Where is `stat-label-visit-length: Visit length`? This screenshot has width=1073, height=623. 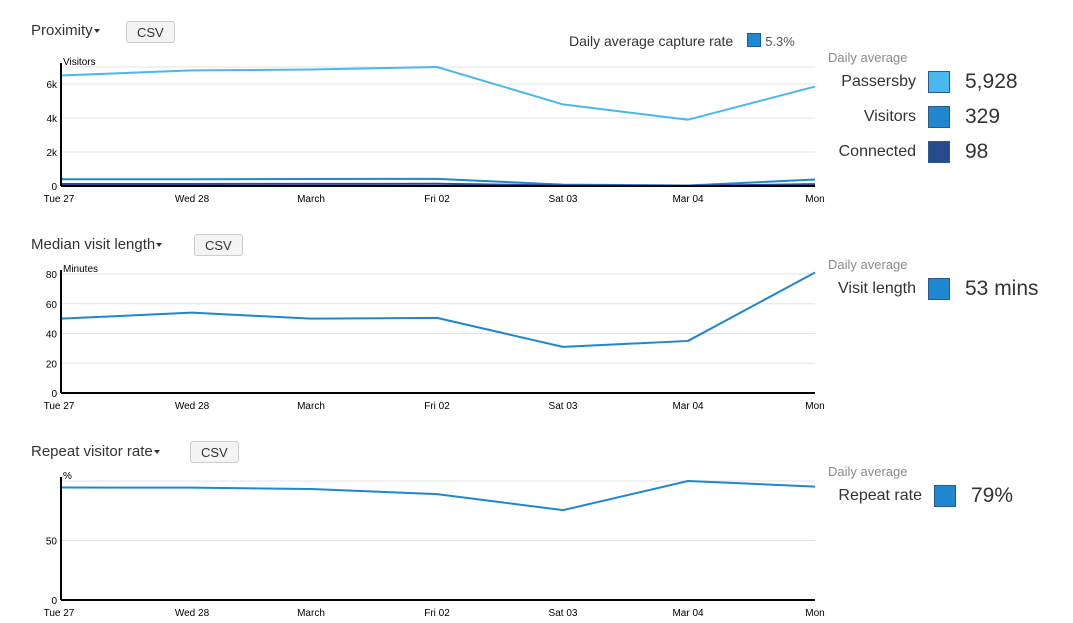 stat-label-visit-length: Visit length is located at coordinates (877, 288).